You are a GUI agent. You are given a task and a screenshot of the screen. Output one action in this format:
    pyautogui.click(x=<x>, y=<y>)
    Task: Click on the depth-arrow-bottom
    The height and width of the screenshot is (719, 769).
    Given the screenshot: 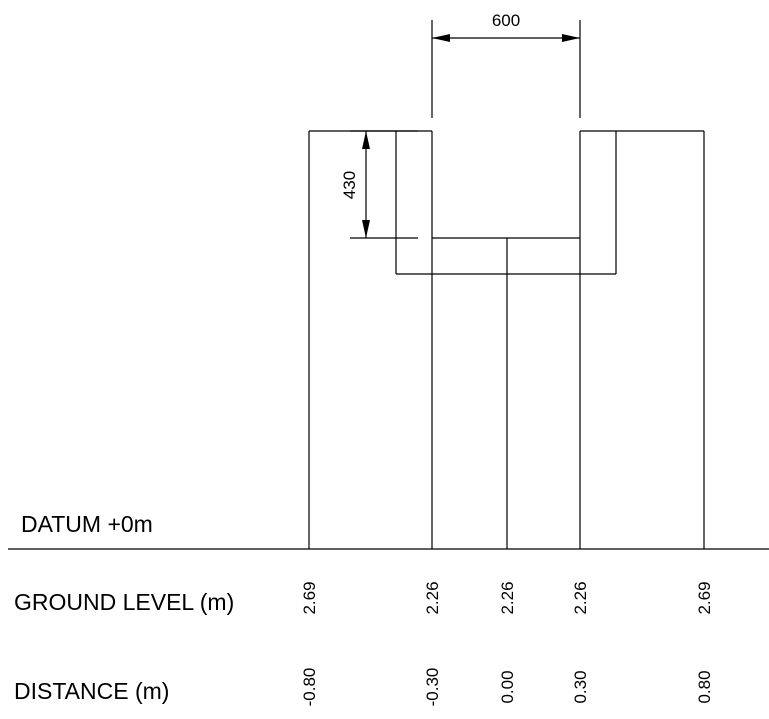 What is the action you would take?
    pyautogui.click(x=366, y=229)
    